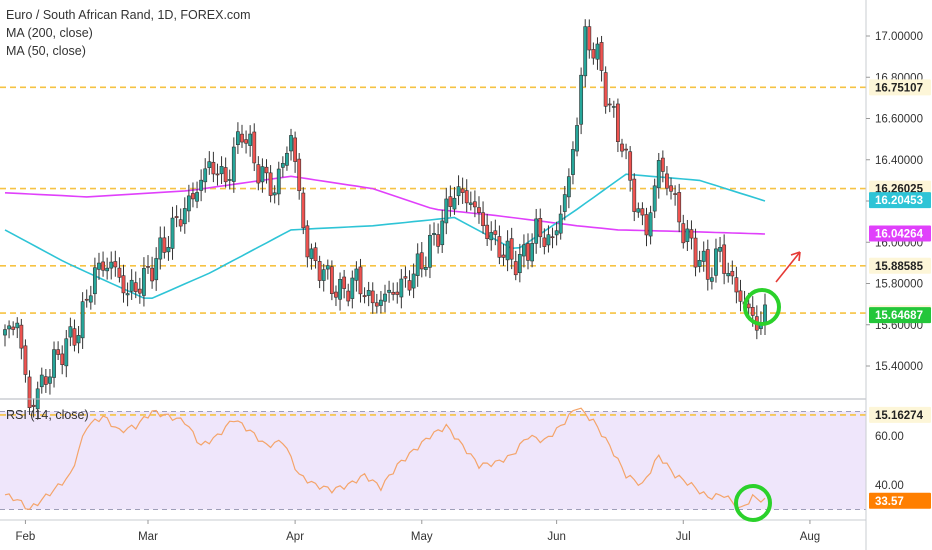 The width and height of the screenshot is (932, 550). Describe the element at coordinates (899, 367) in the screenshot. I see `price-tick-label: 15.40000` at that location.